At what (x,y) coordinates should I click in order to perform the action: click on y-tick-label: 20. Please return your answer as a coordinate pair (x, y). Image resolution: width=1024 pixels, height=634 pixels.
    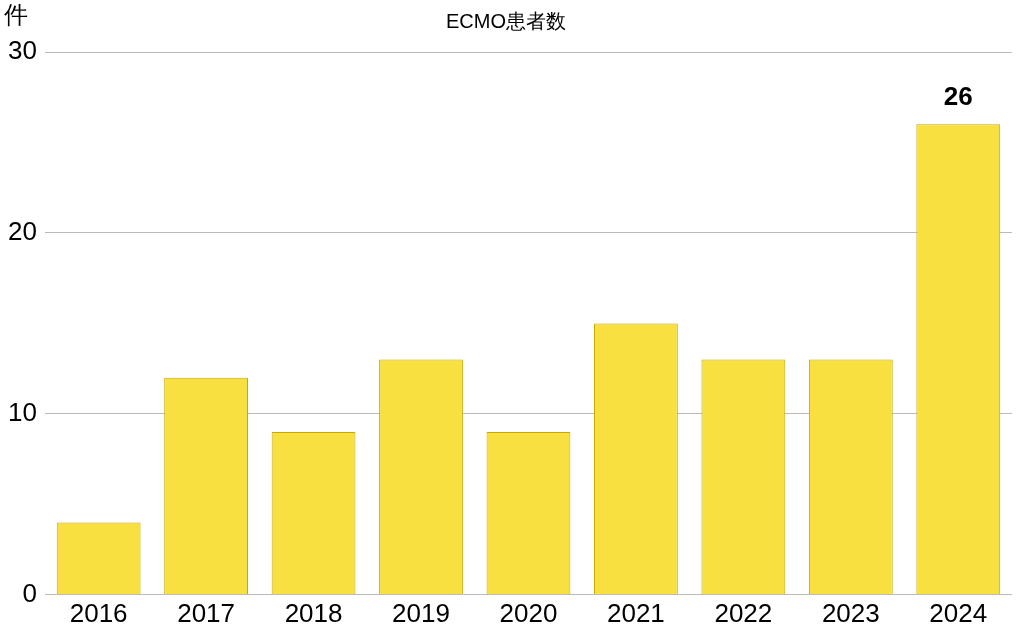
    Looking at the image, I should click on (22, 231).